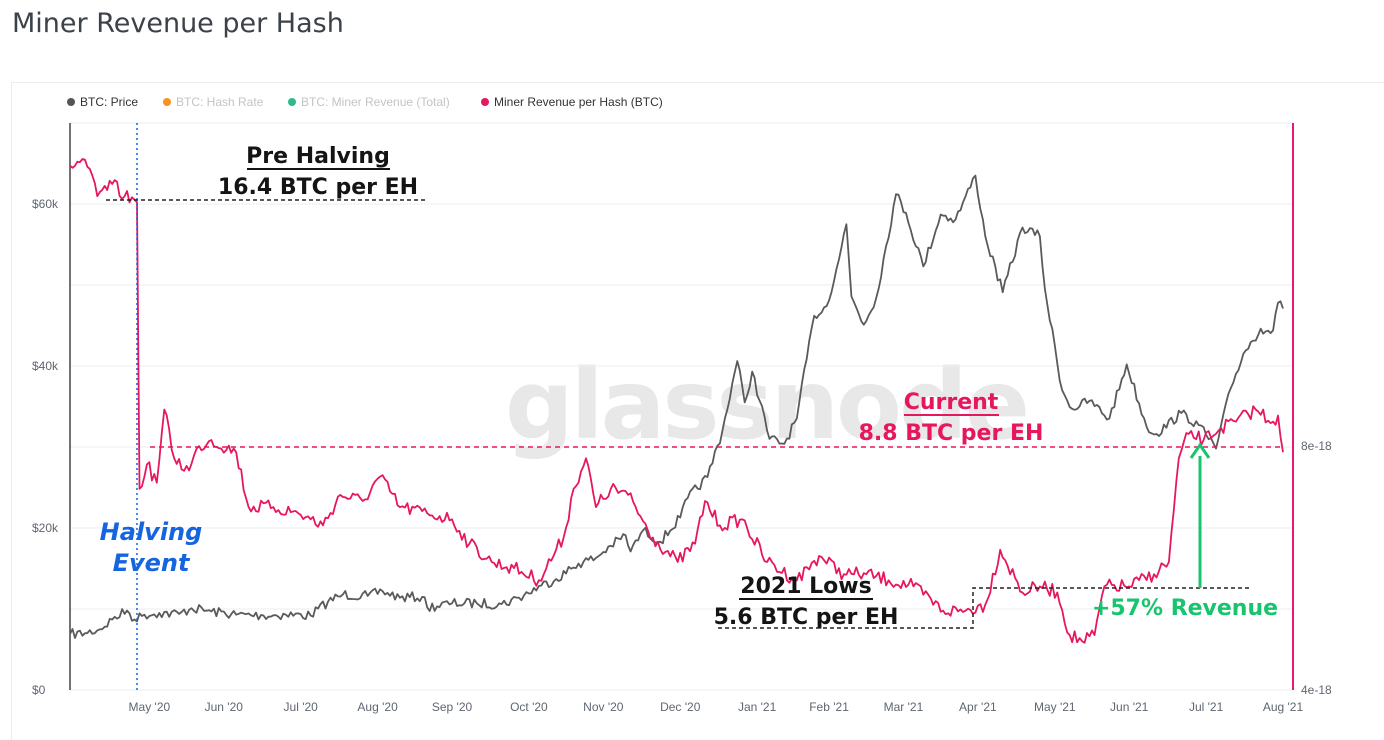  I want to click on legend-dot-miner-revenue, so click(292, 102).